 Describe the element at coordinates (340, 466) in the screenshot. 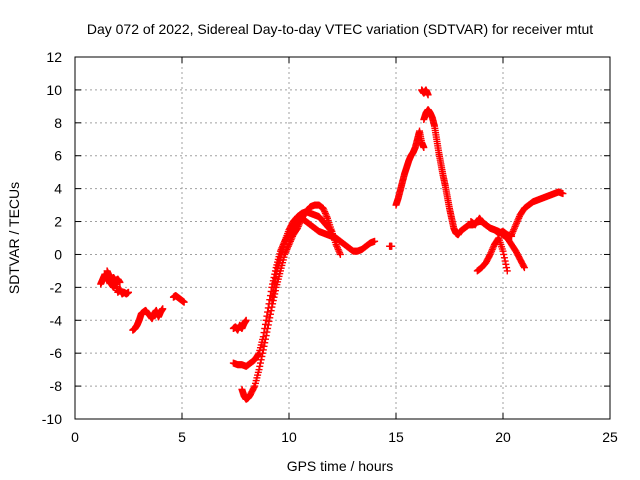

I see `x-axis-title: GPS time / hours` at that location.